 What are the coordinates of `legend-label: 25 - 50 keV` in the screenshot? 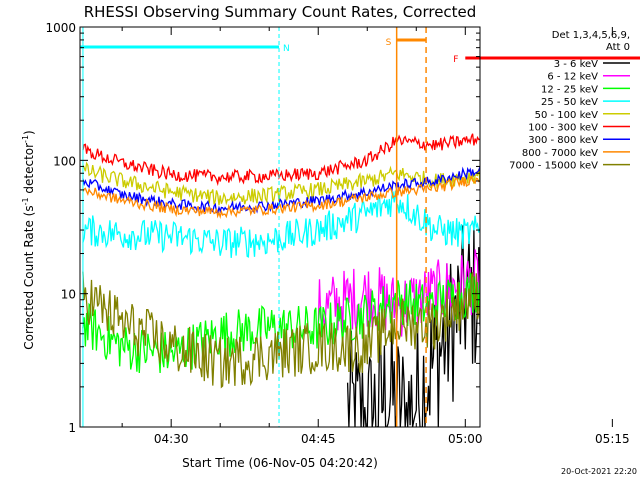 It's located at (569, 102).